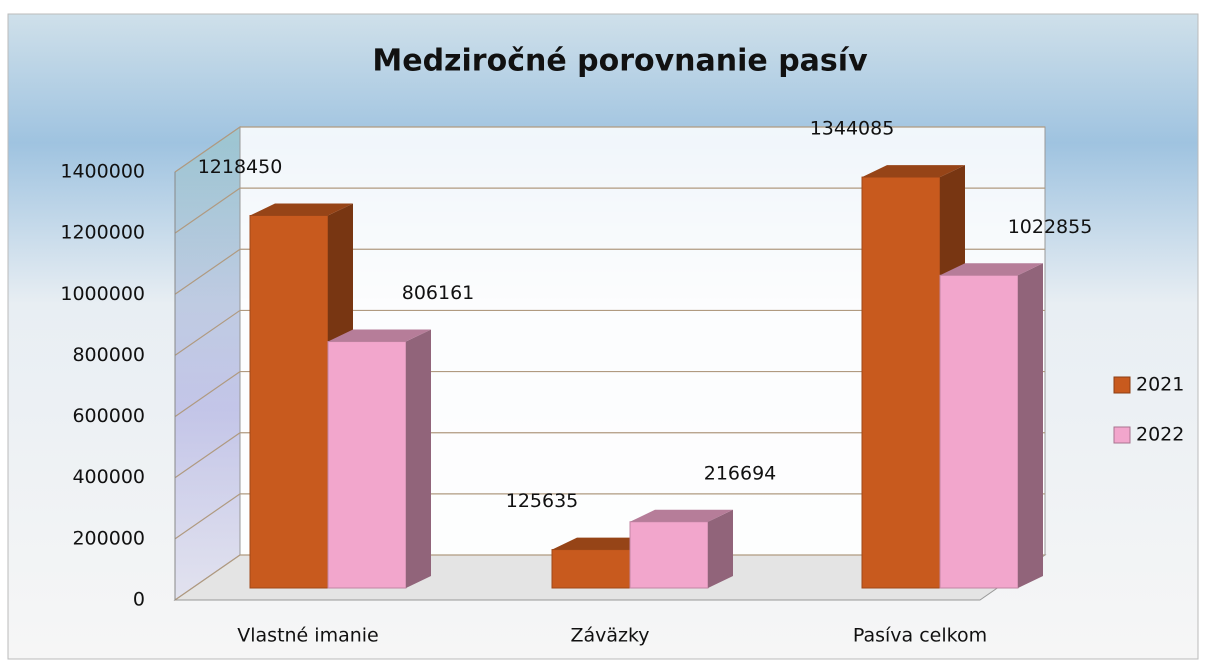 This screenshot has width=1206, height=667. Describe the element at coordinates (852, 129) in the screenshot. I see `data-label: 1344085` at that location.